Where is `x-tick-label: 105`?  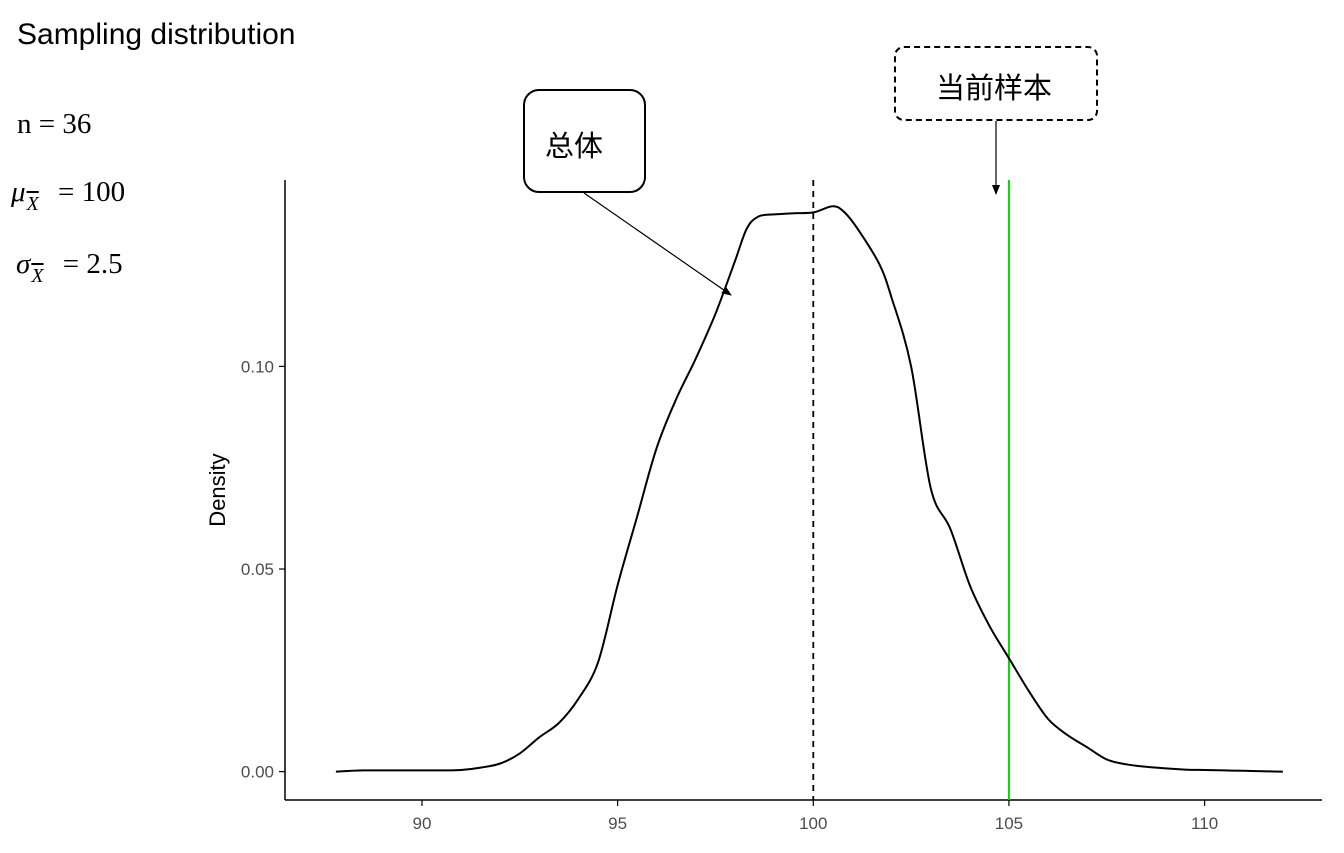
x-tick-label: 105 is located at coordinates (1009, 823).